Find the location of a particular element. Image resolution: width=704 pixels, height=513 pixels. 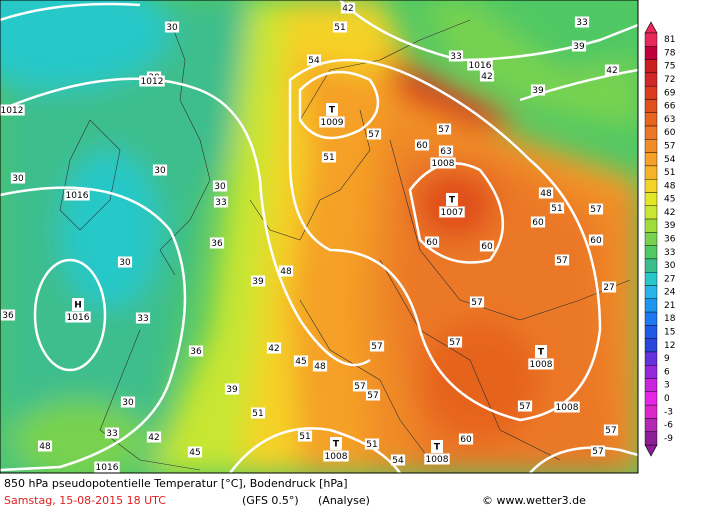

colorbar-label: 21 is located at coordinates (669, 306).